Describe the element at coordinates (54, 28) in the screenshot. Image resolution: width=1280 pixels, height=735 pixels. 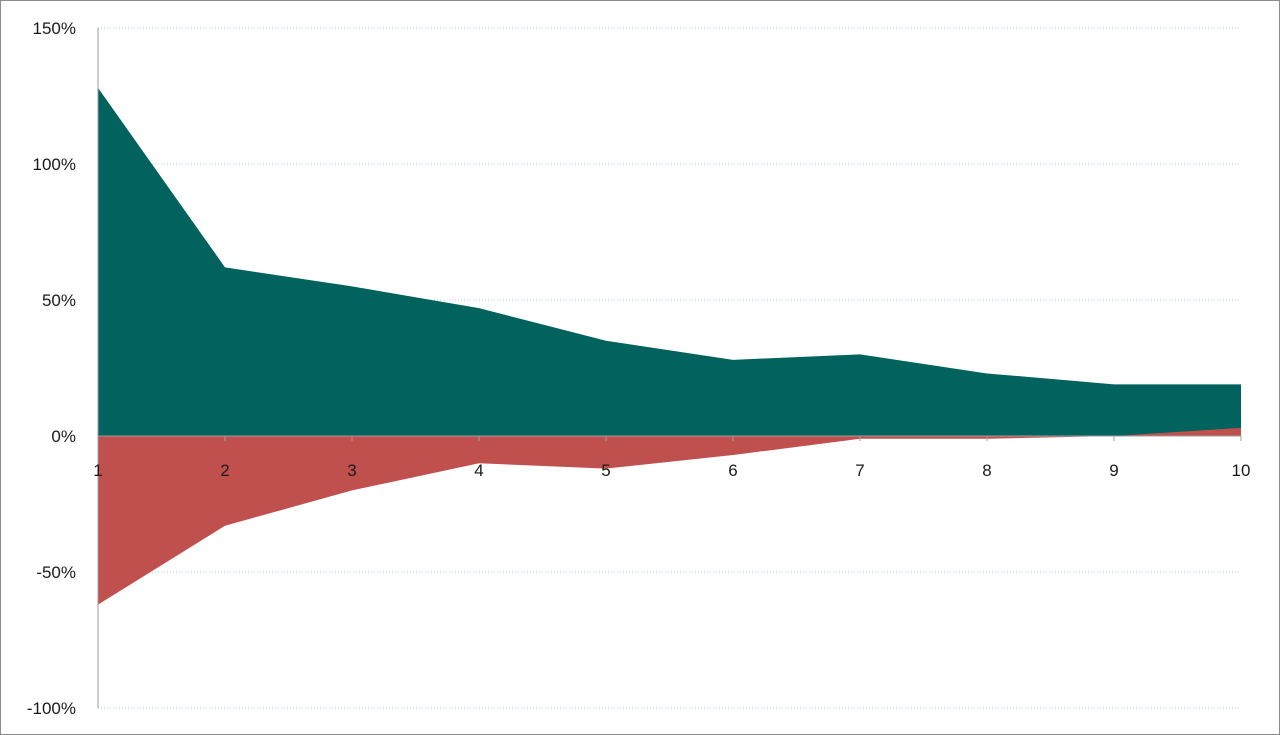
I see `y-tick-label-0: 150%` at that location.